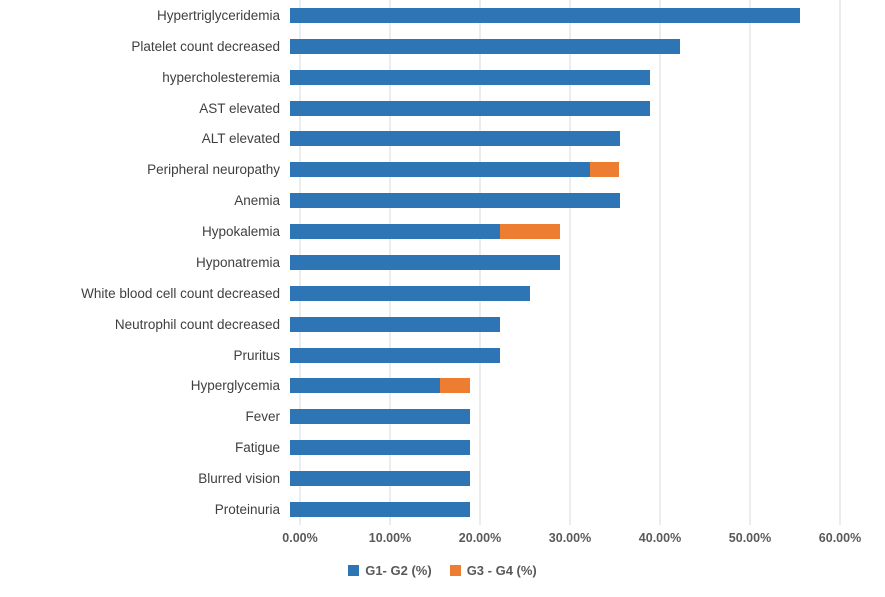  I want to click on chart-row: Platelet count decreased, so click(442, 46).